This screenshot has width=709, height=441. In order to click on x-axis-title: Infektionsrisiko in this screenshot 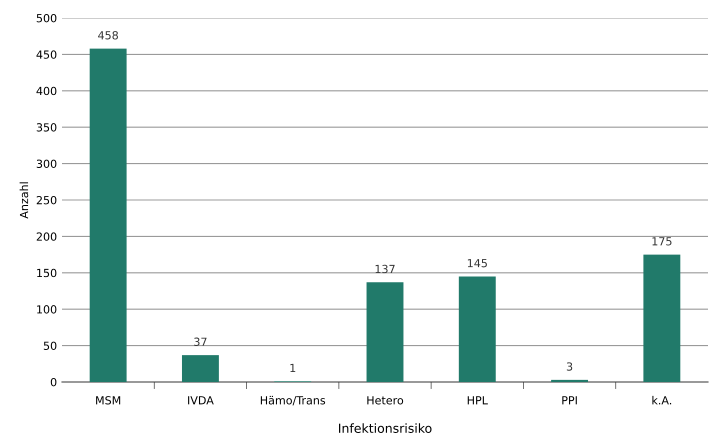, I will do `click(385, 428)`.